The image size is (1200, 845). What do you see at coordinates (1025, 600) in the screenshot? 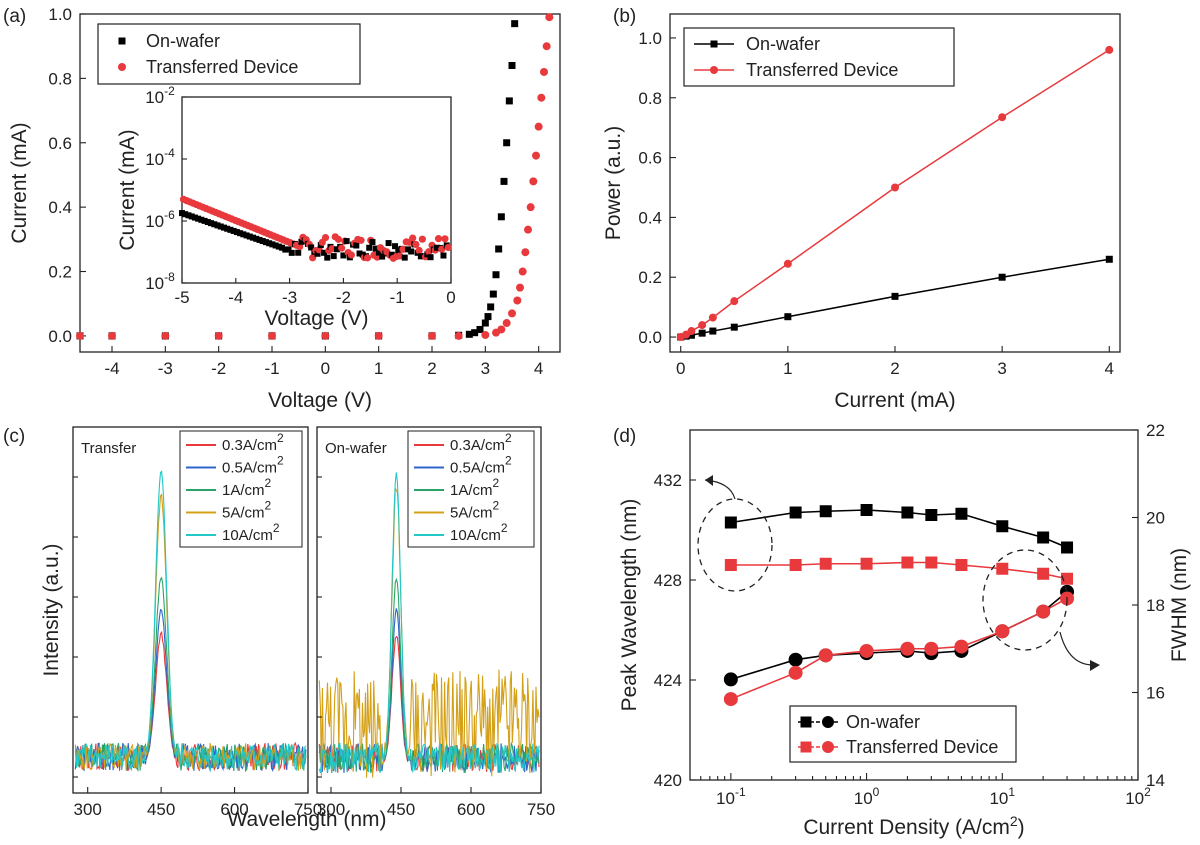
I see `highlight-ellipse` at bounding box center [1025, 600].